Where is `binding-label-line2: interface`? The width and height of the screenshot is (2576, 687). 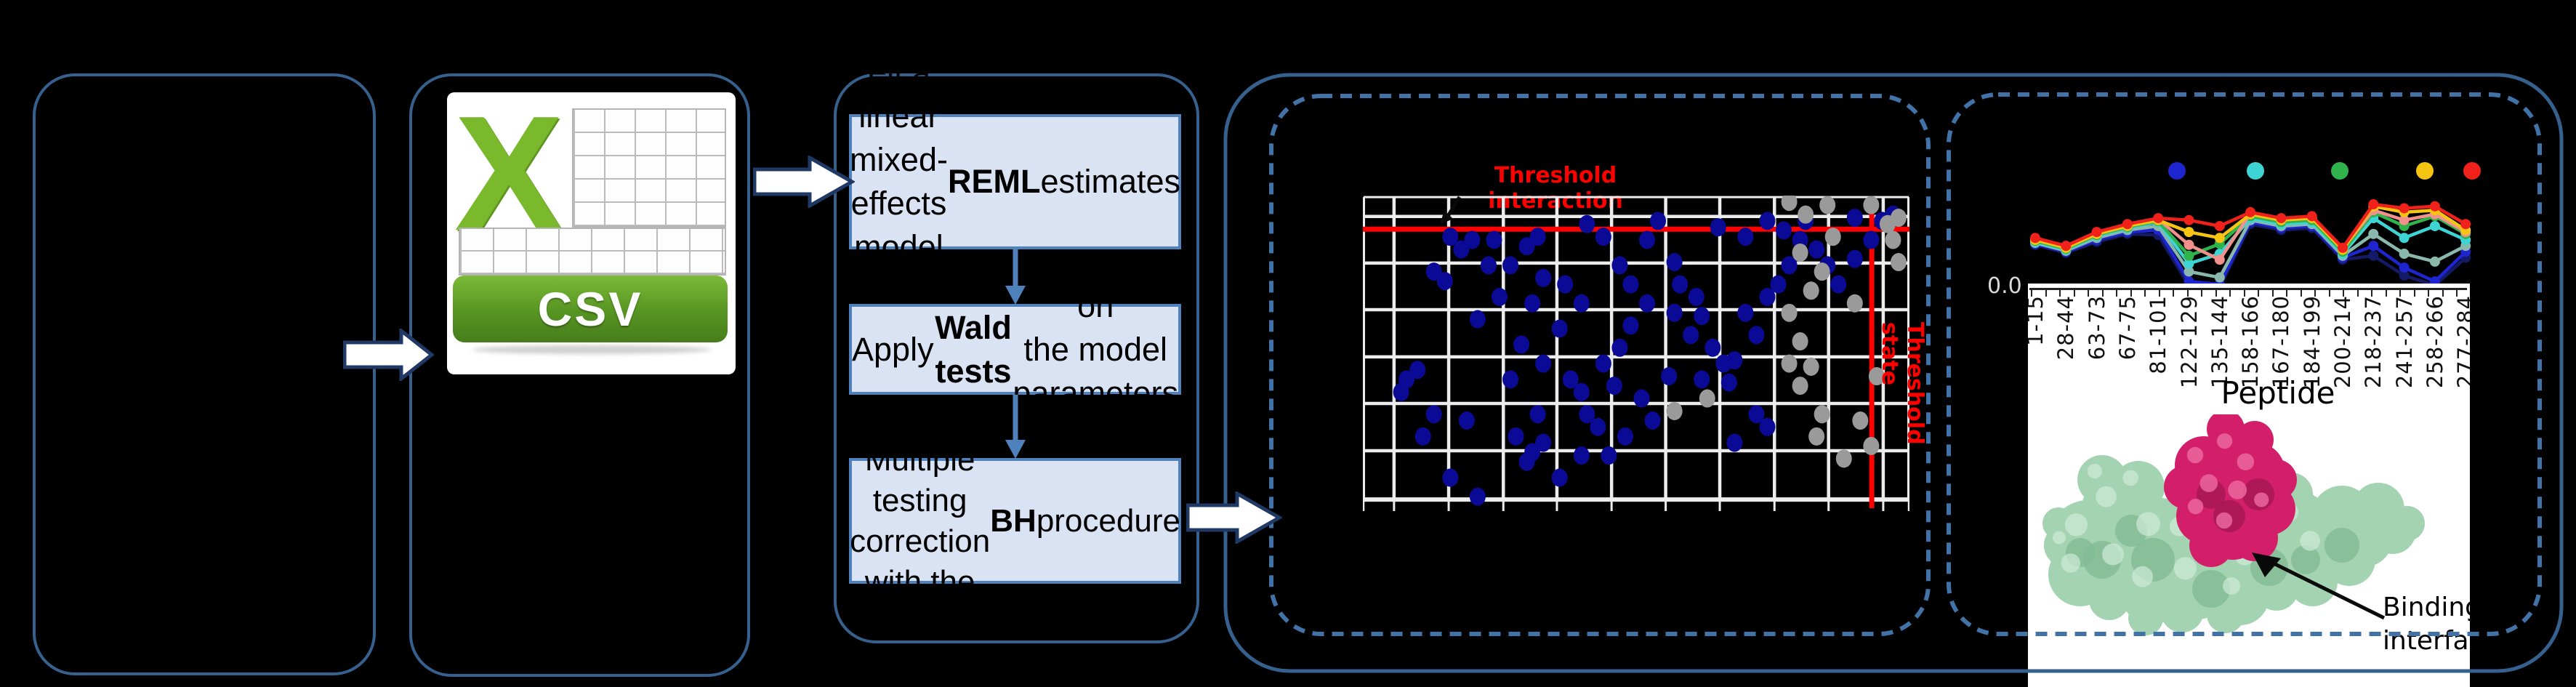 binding-label-line2: interface is located at coordinates (2426, 641).